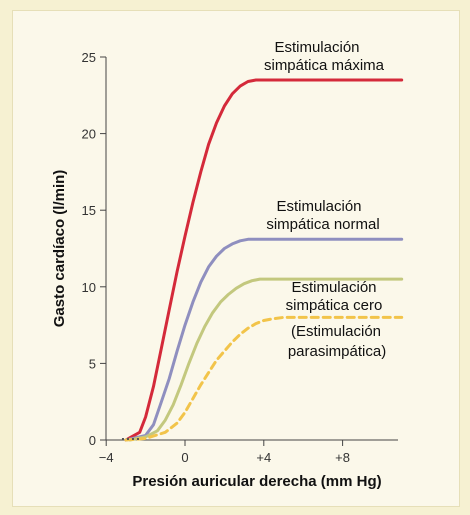  What do you see at coordinates (336, 331) in the screenshot?
I see `annotation-para-line1: (Estimulación` at bounding box center [336, 331].